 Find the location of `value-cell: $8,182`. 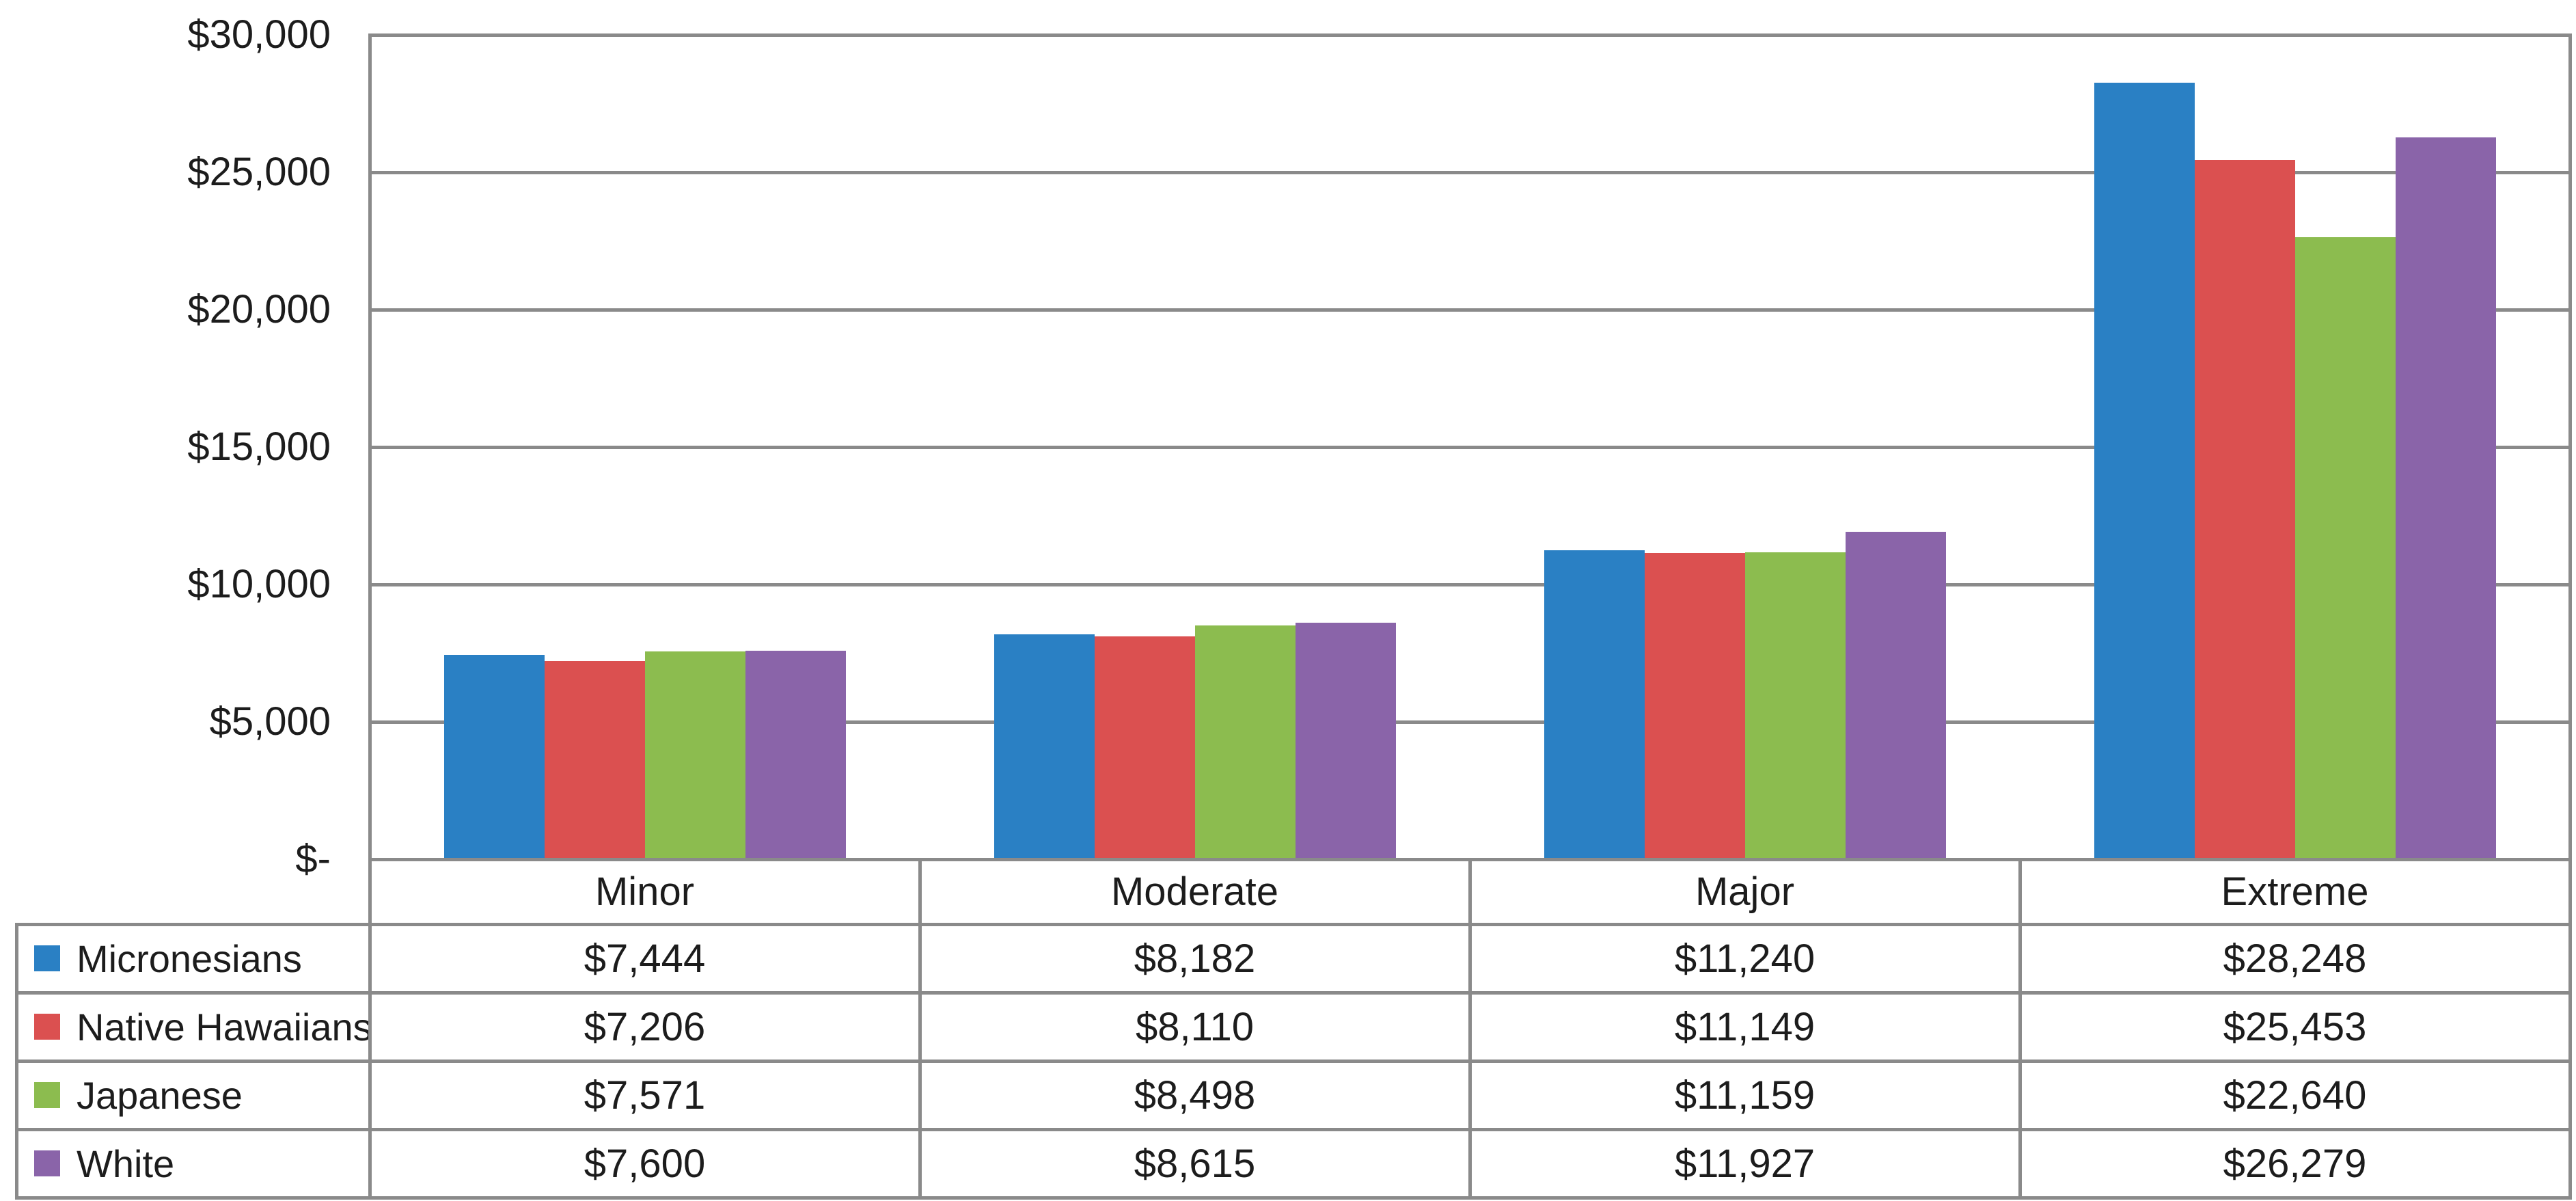

value-cell: $8,182 is located at coordinates (1195, 958).